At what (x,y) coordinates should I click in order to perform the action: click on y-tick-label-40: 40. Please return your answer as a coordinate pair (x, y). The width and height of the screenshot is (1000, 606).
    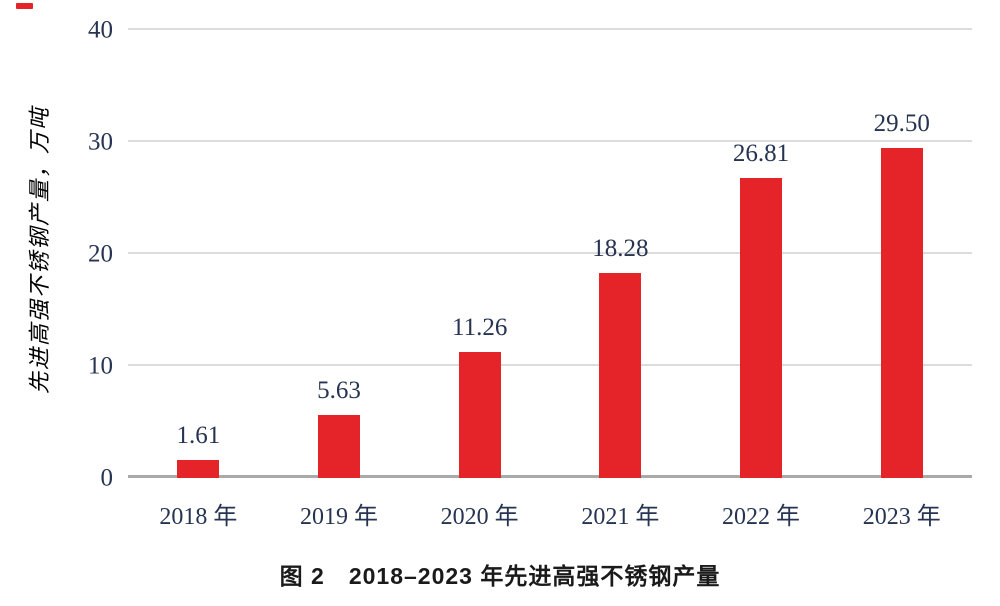
    Looking at the image, I should click on (100, 30).